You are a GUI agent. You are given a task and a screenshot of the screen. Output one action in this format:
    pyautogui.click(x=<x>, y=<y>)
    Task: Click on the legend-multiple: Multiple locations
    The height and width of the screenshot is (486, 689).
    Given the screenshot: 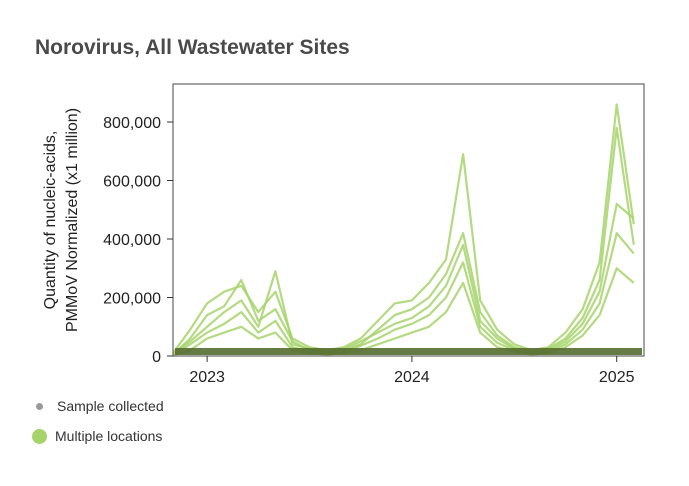 What is the action you would take?
    pyautogui.click(x=97, y=436)
    